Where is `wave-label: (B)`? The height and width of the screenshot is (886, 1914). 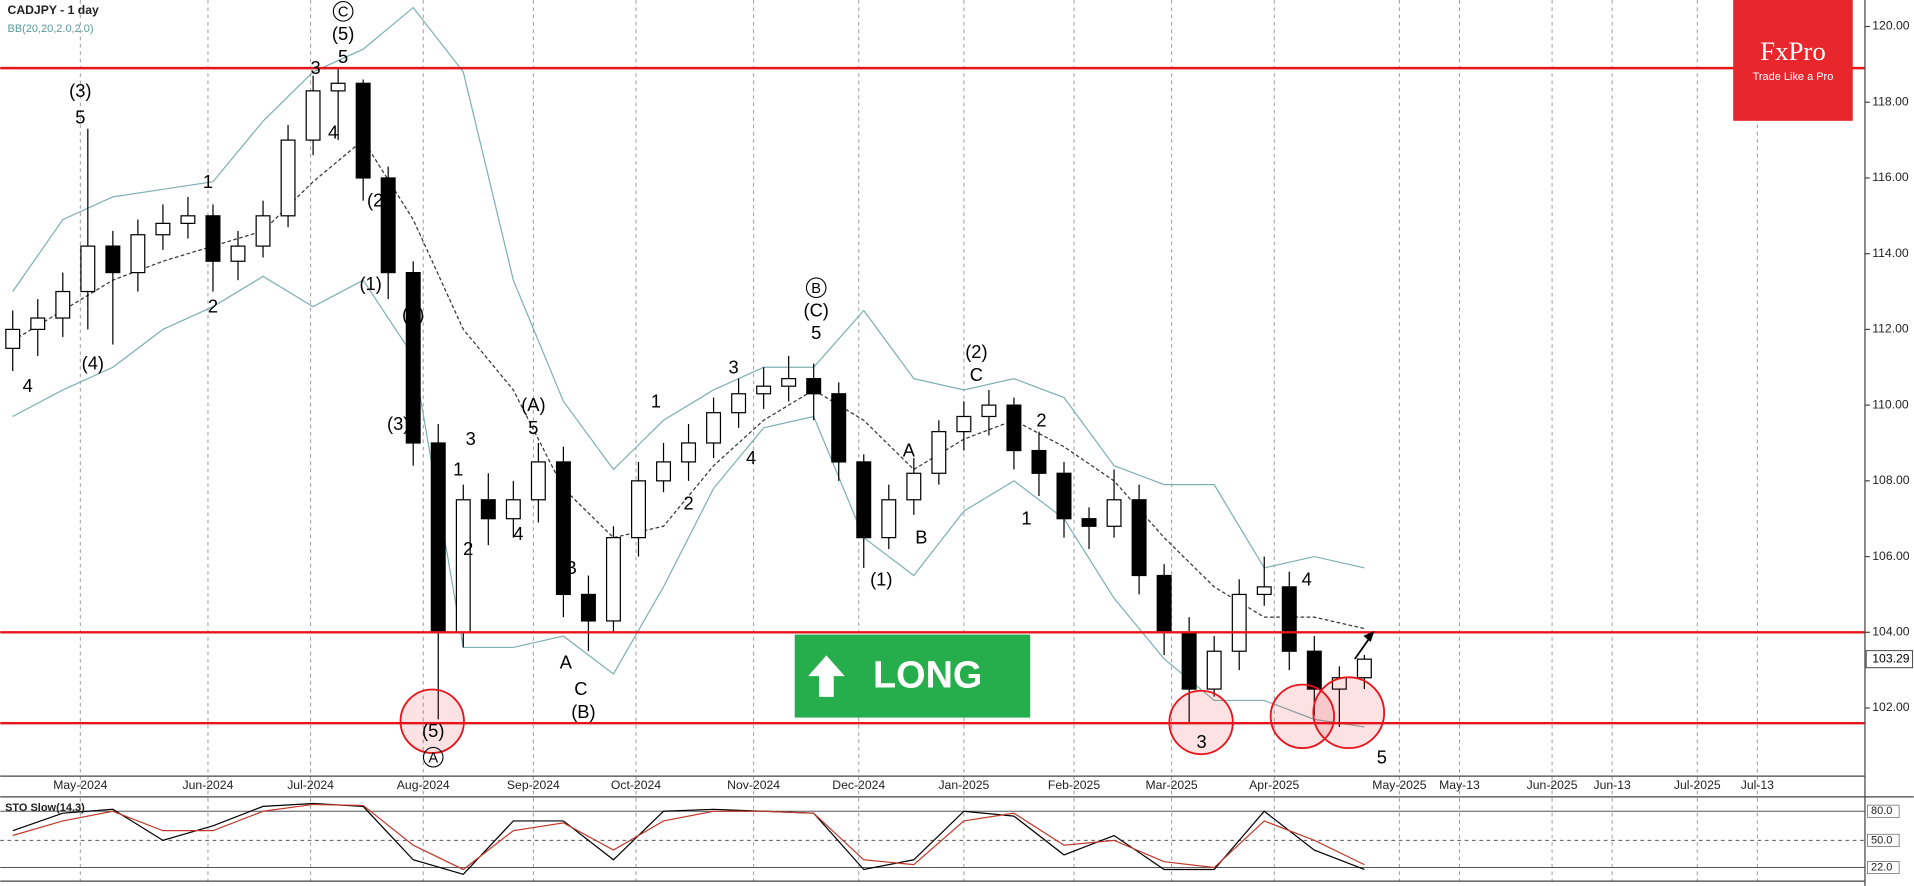
wave-label: (B) is located at coordinates (583, 711).